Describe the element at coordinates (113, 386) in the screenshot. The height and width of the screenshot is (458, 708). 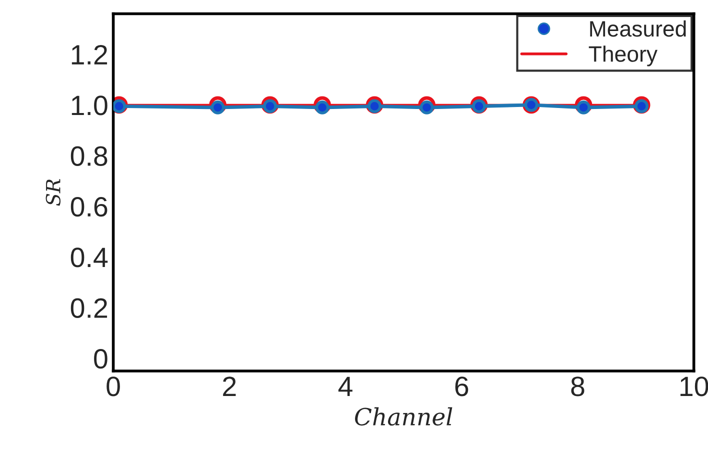
I see `x-tick-label: 0` at that location.